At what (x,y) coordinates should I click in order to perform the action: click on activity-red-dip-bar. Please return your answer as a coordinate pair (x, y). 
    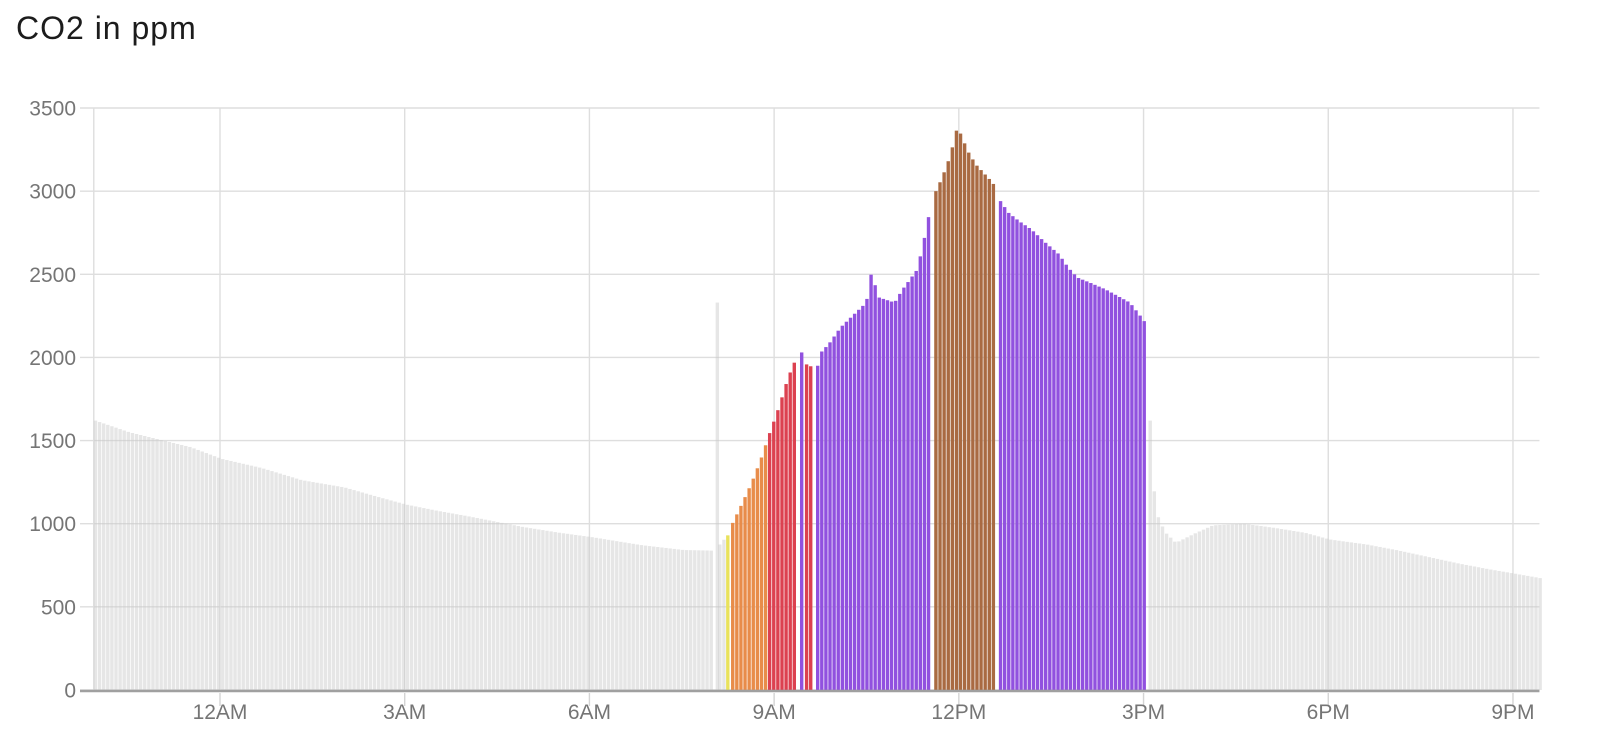
    Looking at the image, I should click on (806, 527).